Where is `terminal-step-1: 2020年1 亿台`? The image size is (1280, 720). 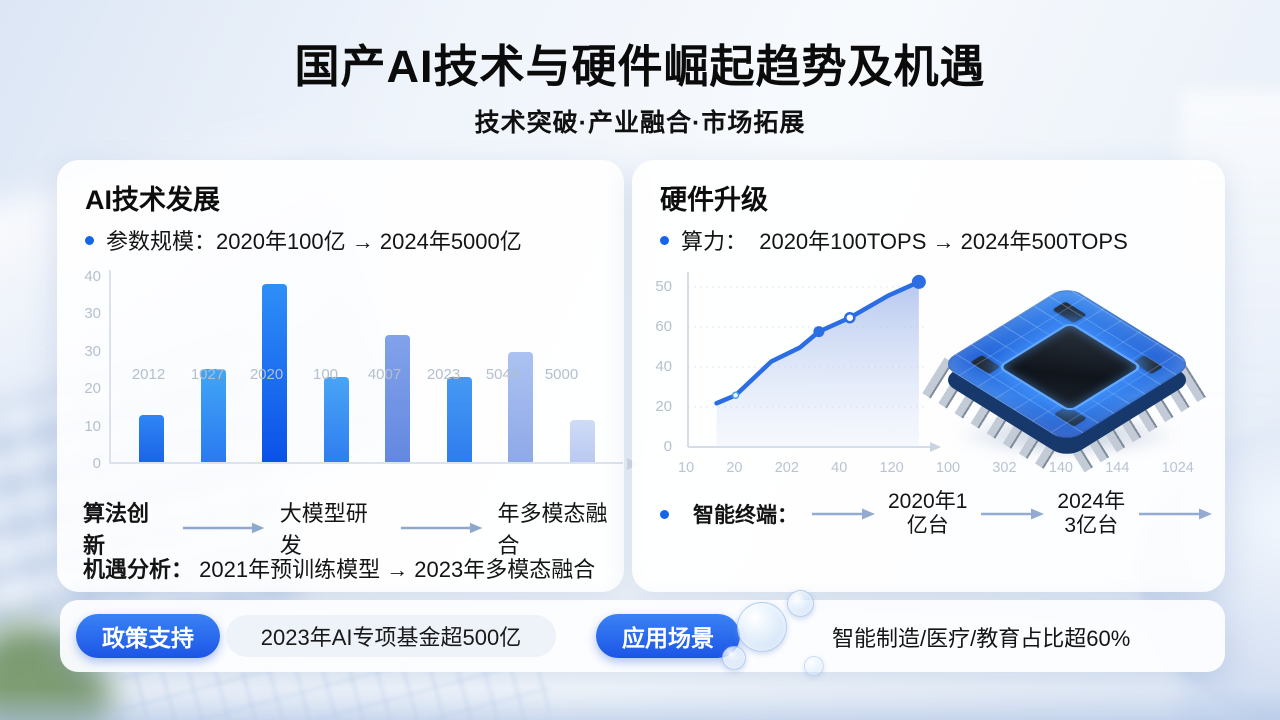 terminal-step-1: 2020年1 亿台 is located at coordinates (927, 514).